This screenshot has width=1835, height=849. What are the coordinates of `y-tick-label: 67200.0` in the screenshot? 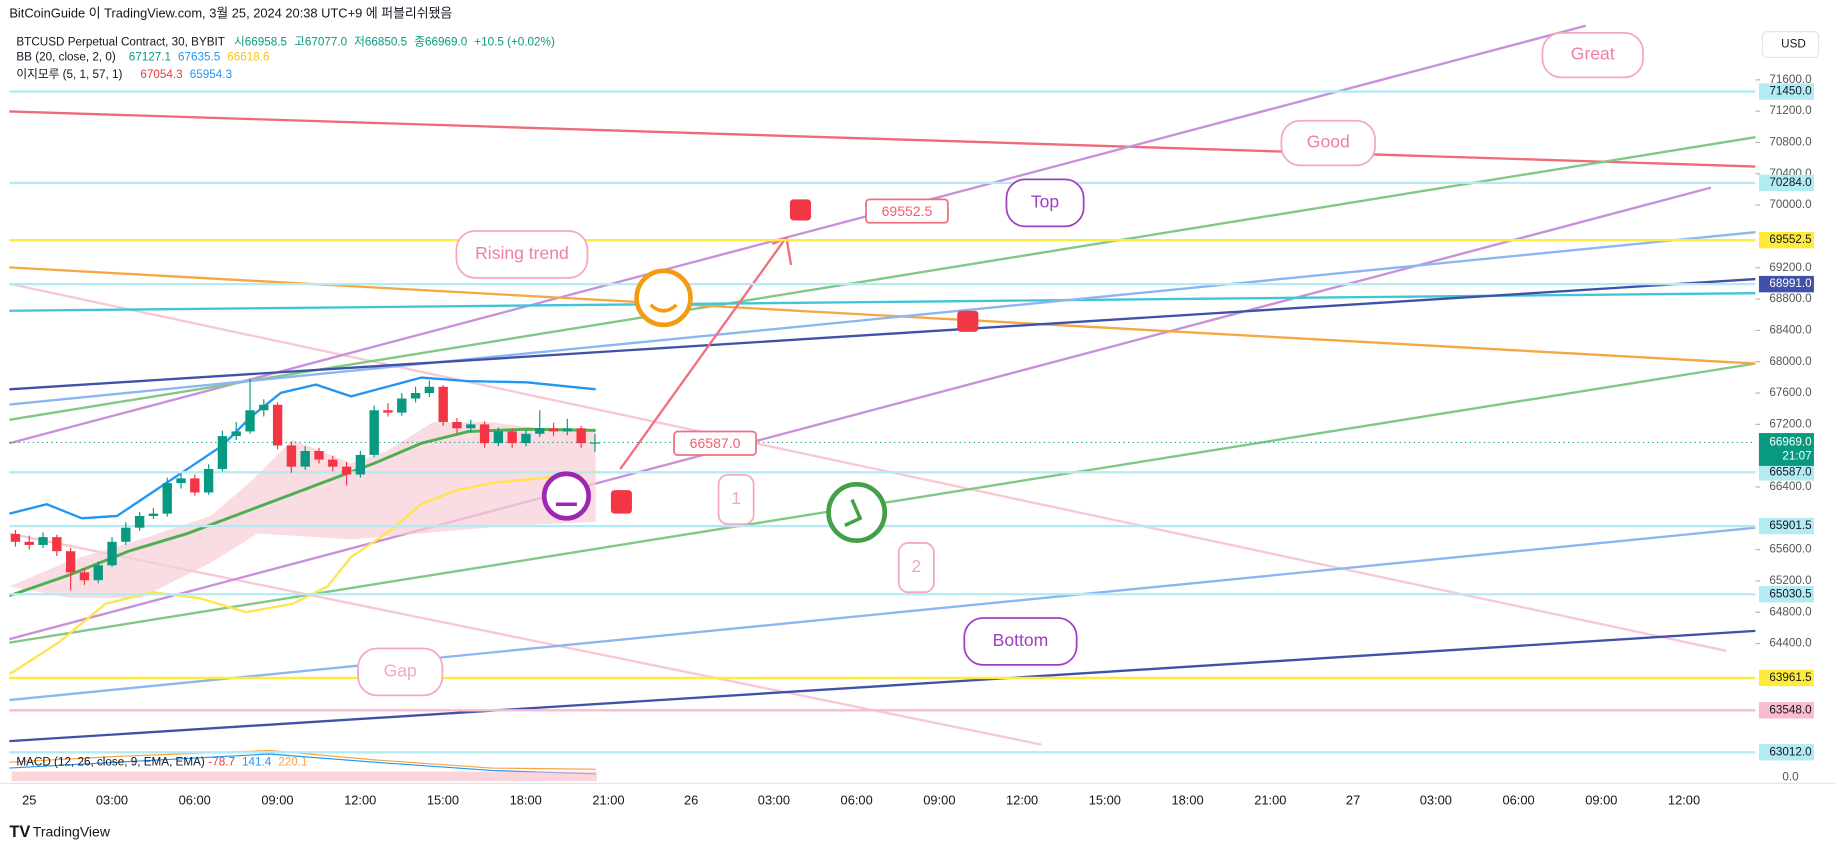 It's located at (1790, 423).